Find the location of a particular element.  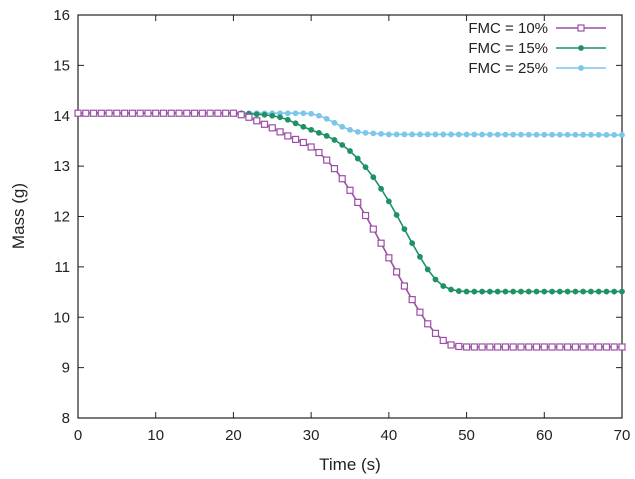

legend-entry-1: FMC = 10% is located at coordinates (537, 28).